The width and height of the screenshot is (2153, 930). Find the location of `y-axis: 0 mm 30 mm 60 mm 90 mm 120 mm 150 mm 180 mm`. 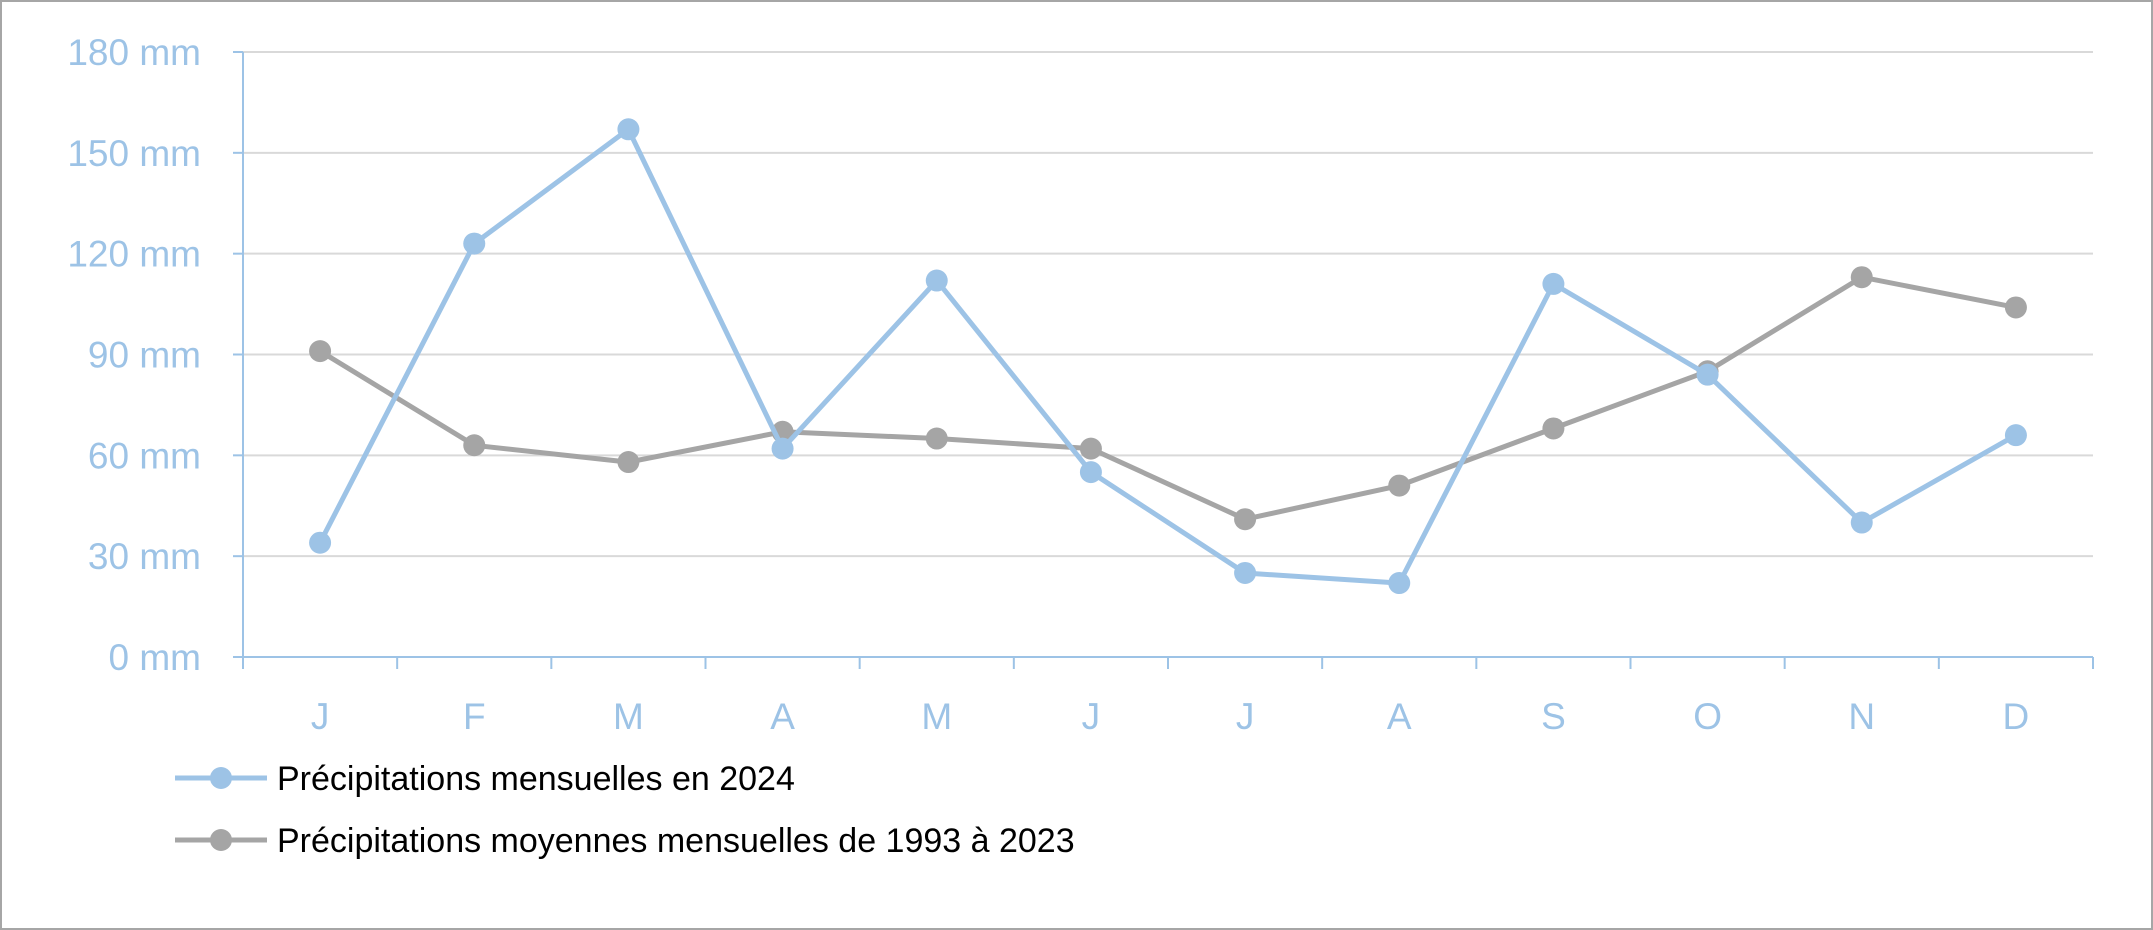

y-axis: 0 mm 30 mm 60 mm 90 mm 120 mm 150 mm 180 mm is located at coordinates (155, 355).